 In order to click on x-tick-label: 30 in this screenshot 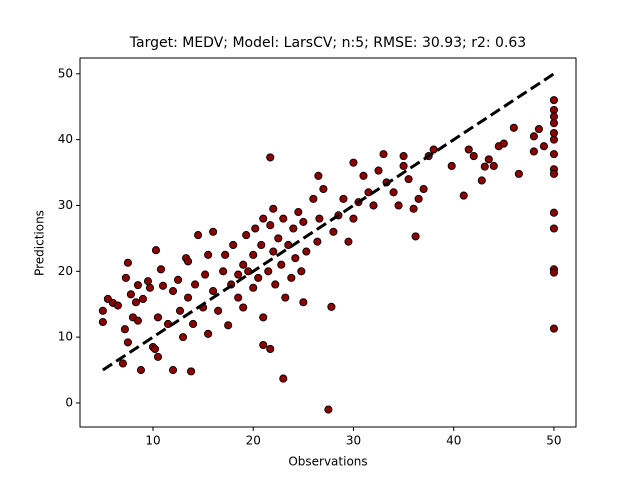, I will do `click(353, 441)`.